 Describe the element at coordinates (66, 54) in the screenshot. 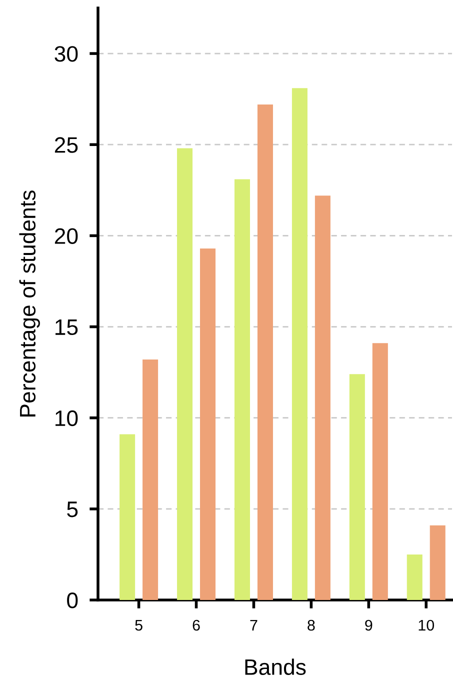

I see `y-tick-label: 30` at that location.